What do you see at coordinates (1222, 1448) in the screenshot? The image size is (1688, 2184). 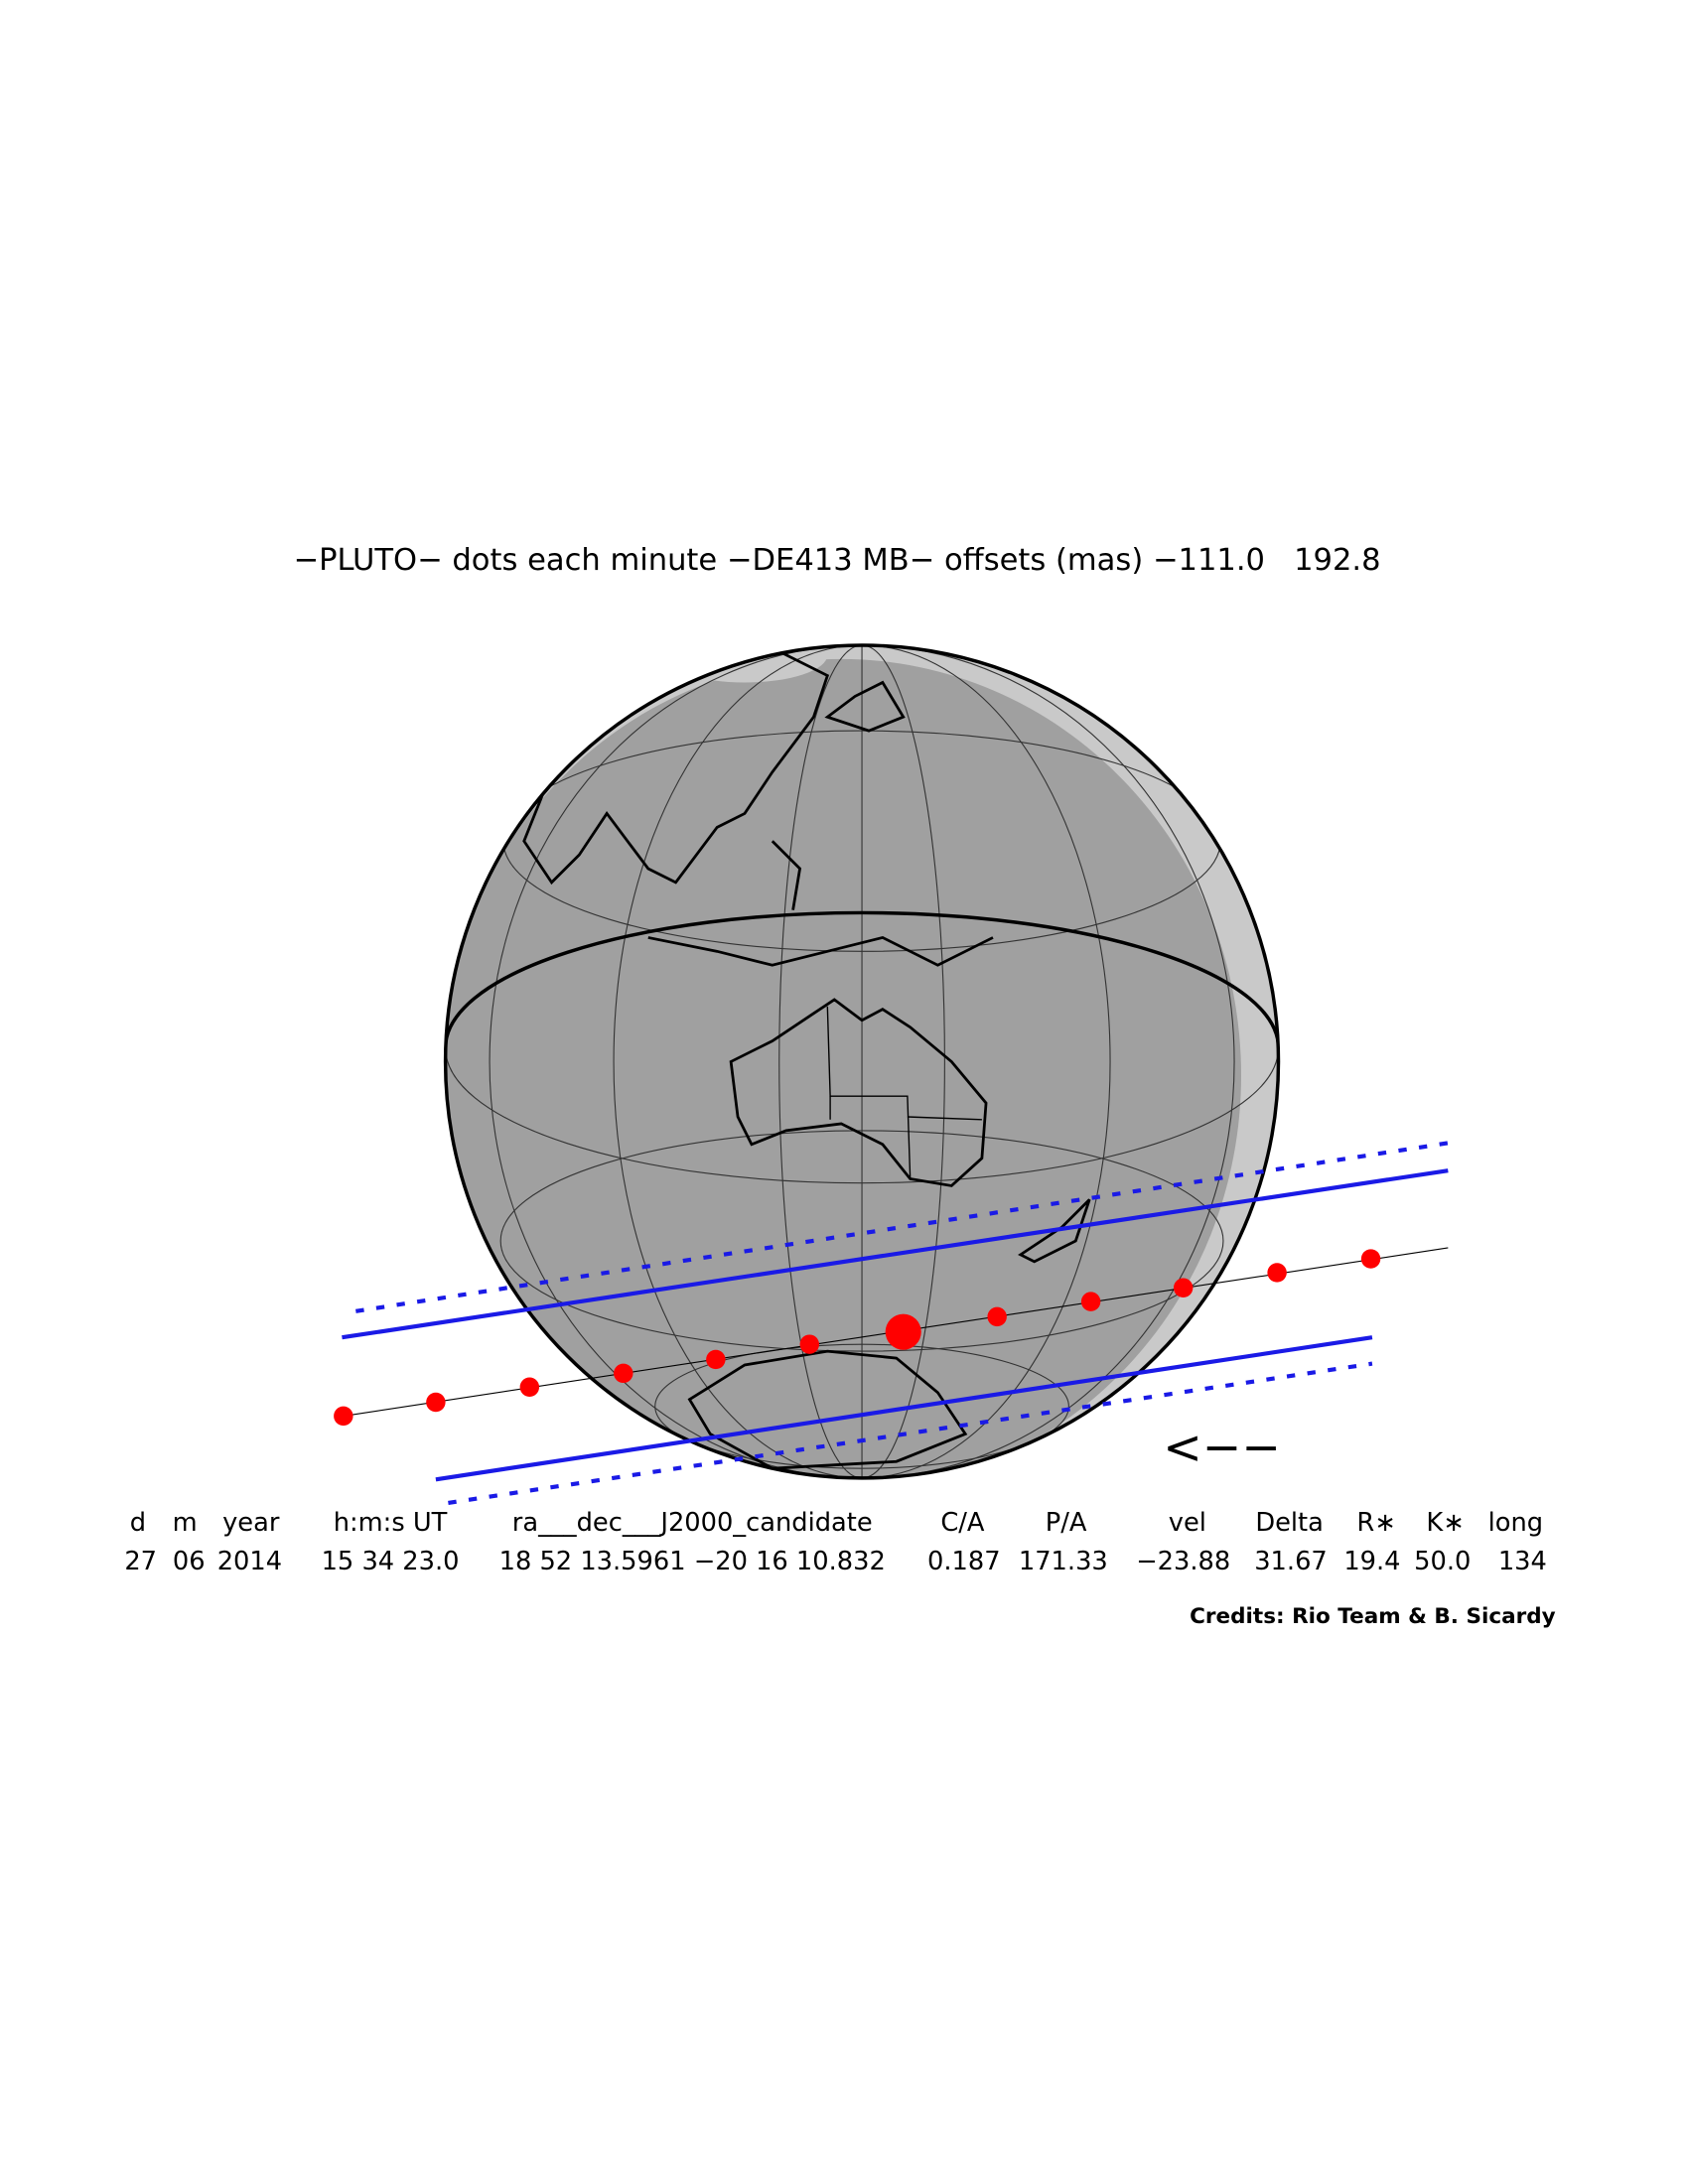 I see `direction-arrow: <−−` at bounding box center [1222, 1448].